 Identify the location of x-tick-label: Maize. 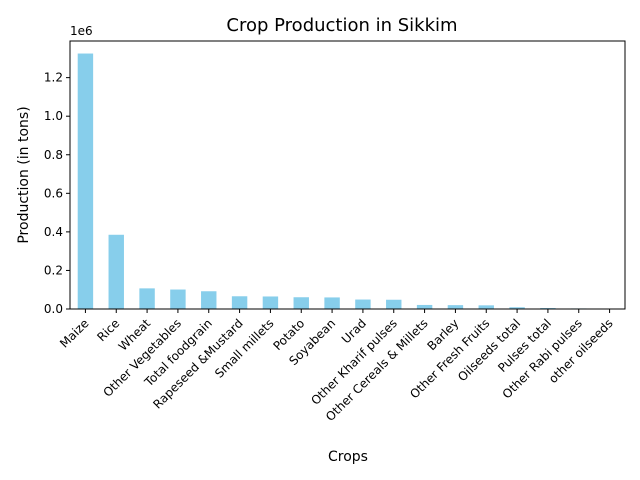
(74, 333).